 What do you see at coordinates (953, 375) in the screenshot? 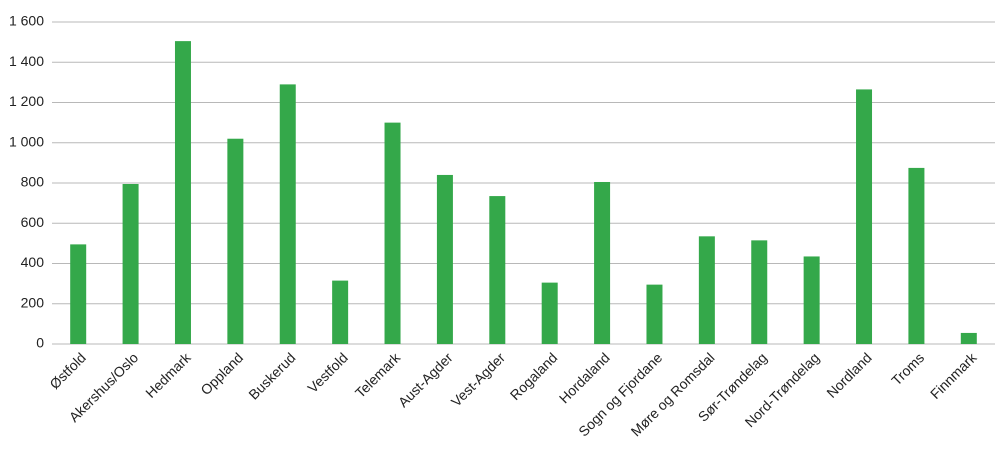
I see `x-tick-label: Finnmark` at bounding box center [953, 375].